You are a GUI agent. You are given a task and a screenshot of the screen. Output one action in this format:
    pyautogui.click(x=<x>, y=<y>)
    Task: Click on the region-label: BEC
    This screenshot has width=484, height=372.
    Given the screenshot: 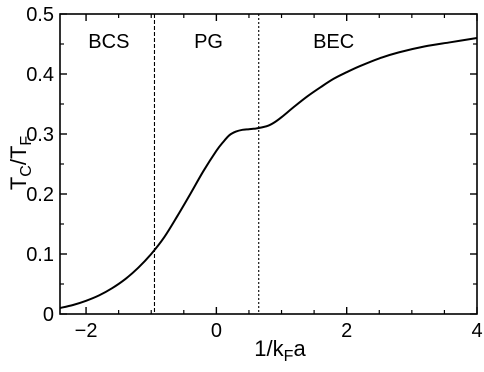 What is the action you would take?
    pyautogui.click(x=333, y=42)
    